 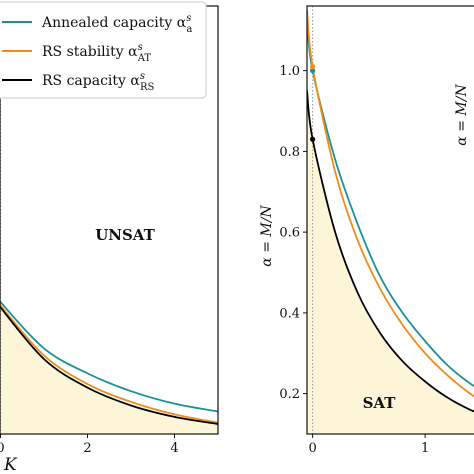 What do you see at coordinates (289, 152) in the screenshot?
I see `right-y-tick-label: 0.8` at bounding box center [289, 152].